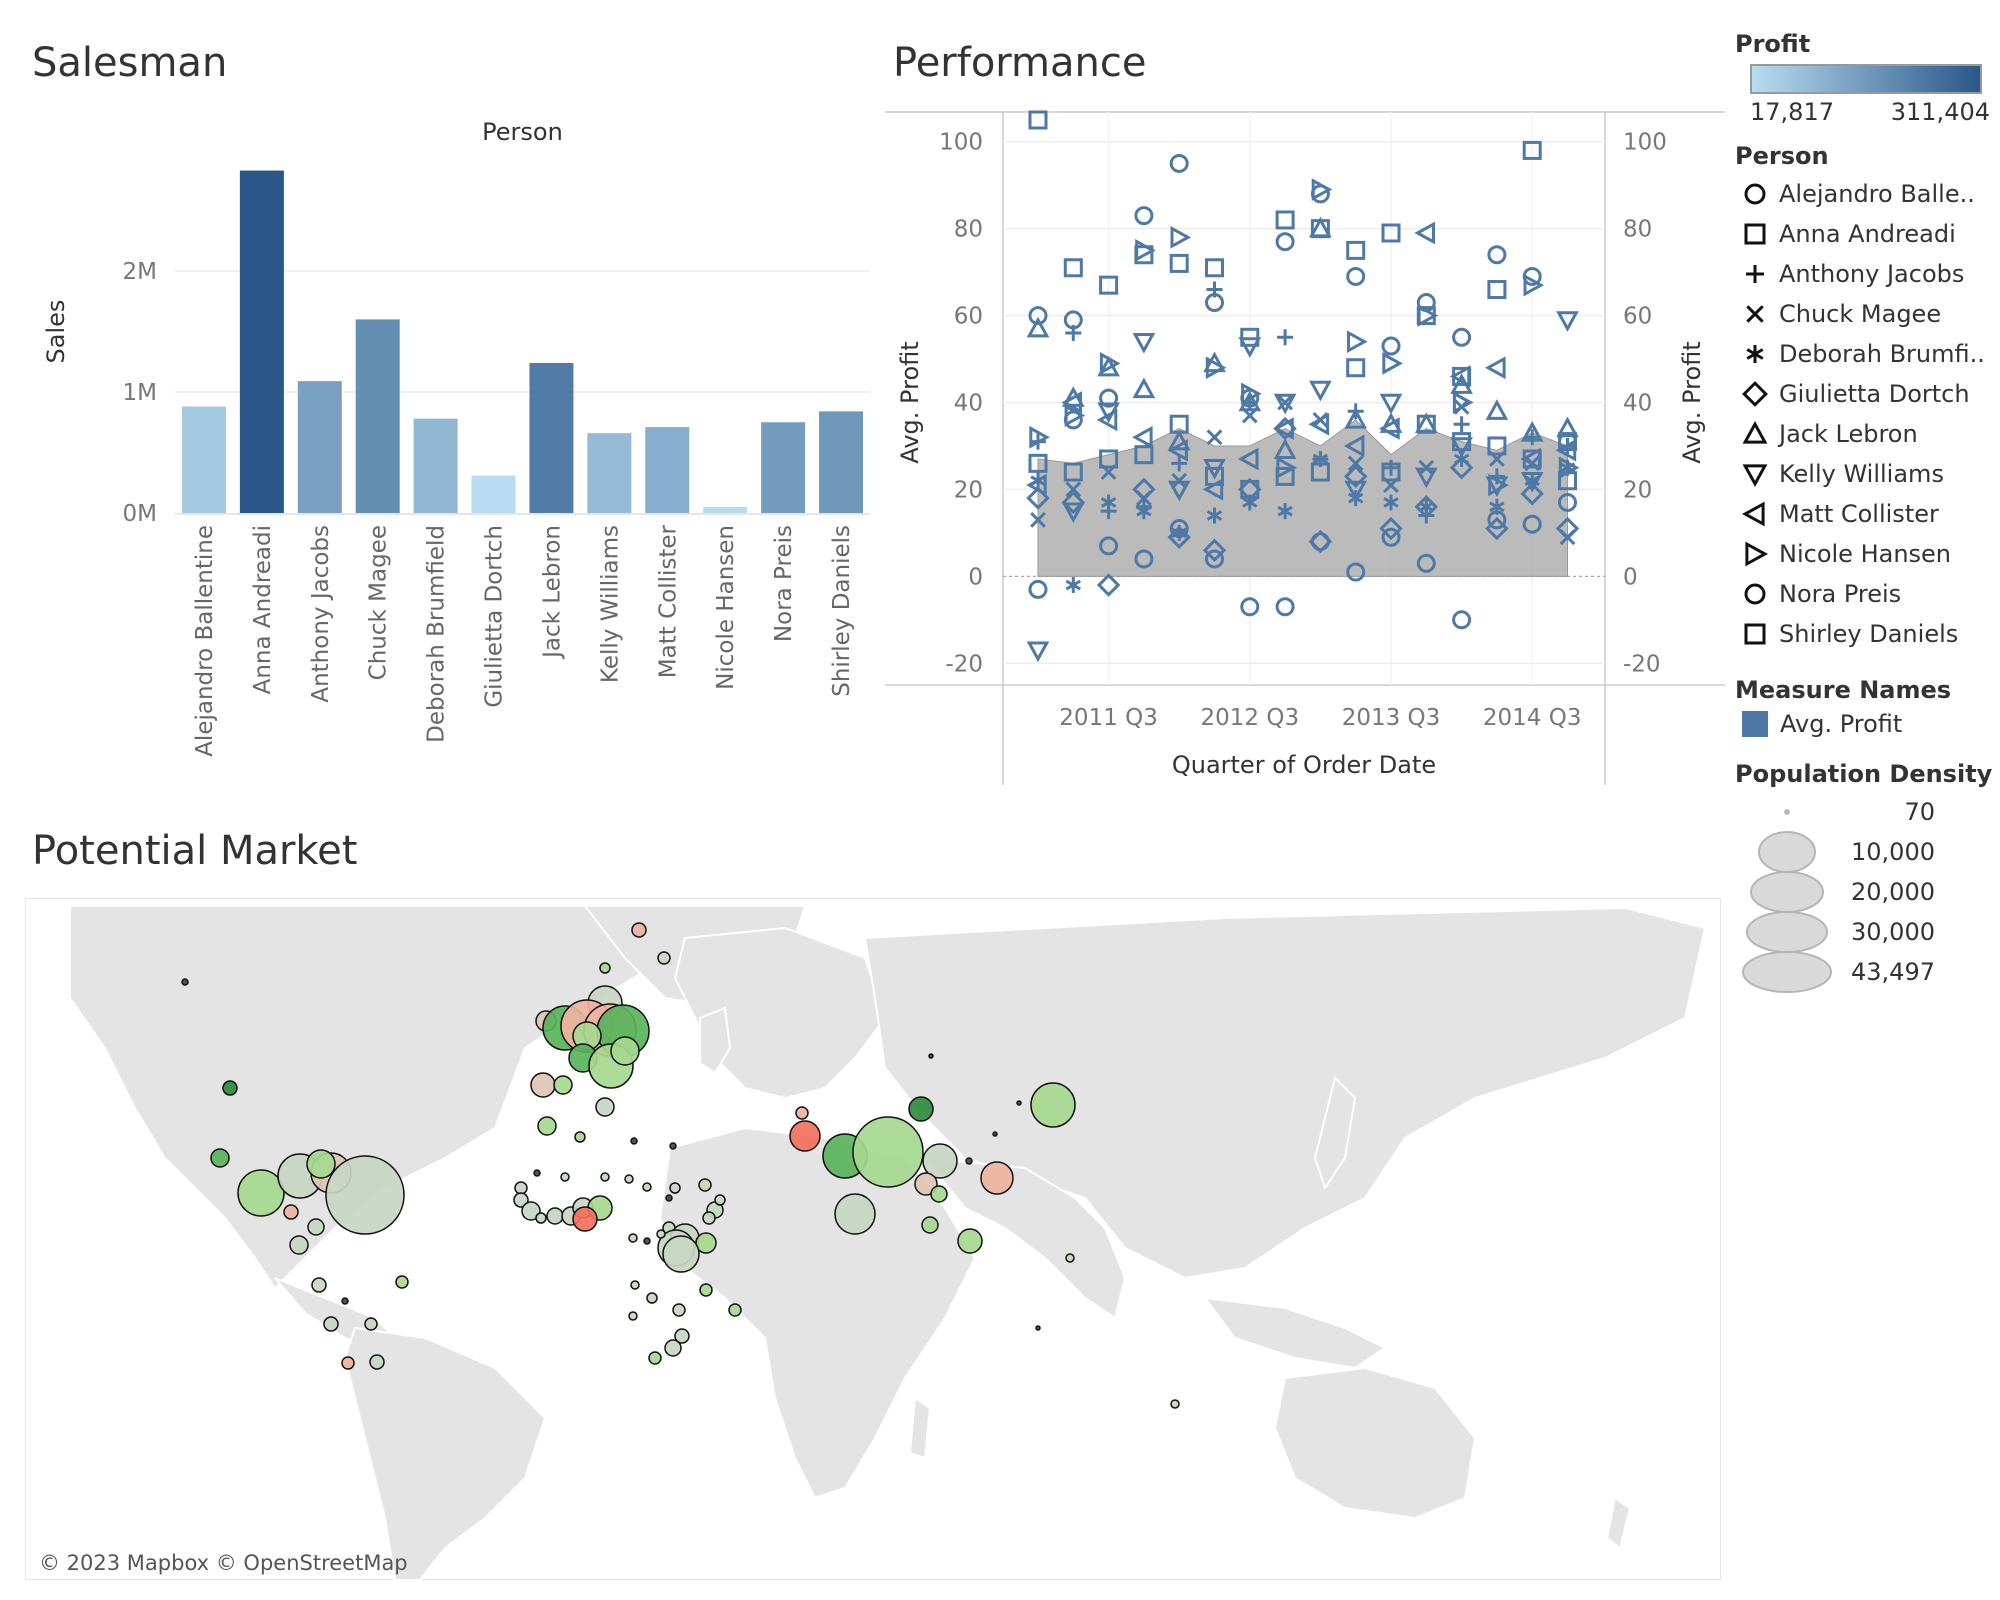 This screenshot has width=2000, height=1600. I want to click on perf-y-tick-right: 100, so click(1645, 143).